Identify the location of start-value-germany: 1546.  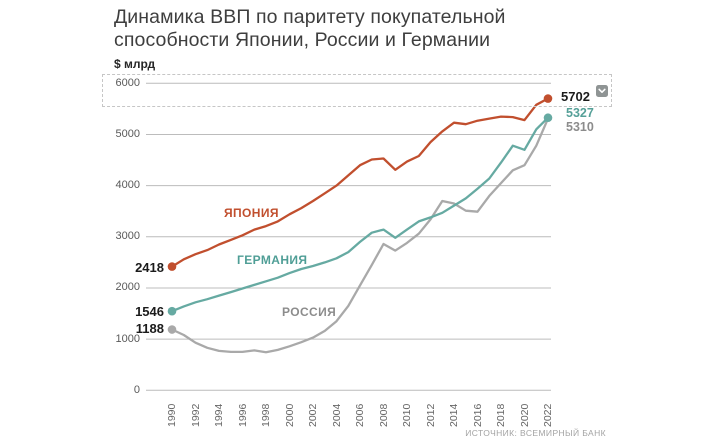
(149, 311).